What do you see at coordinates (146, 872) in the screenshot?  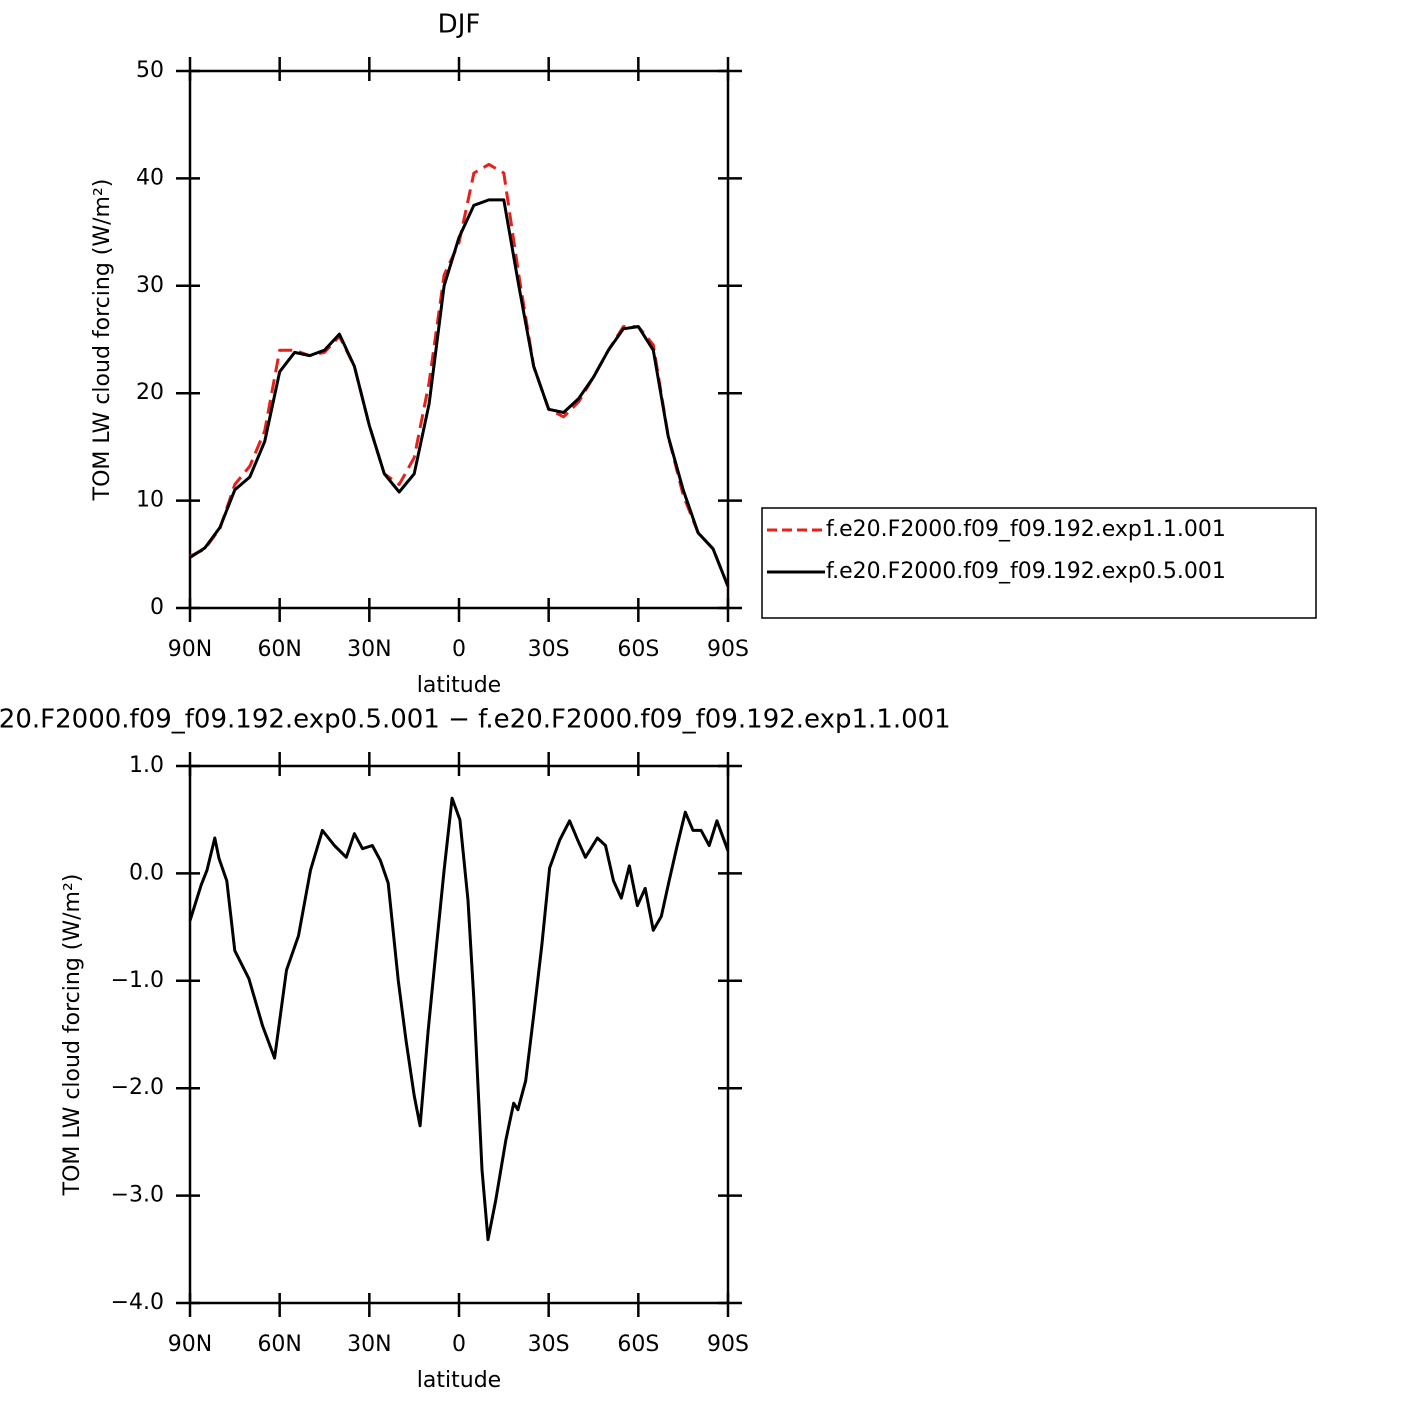 I see `y-tick-label: 0.0` at bounding box center [146, 872].